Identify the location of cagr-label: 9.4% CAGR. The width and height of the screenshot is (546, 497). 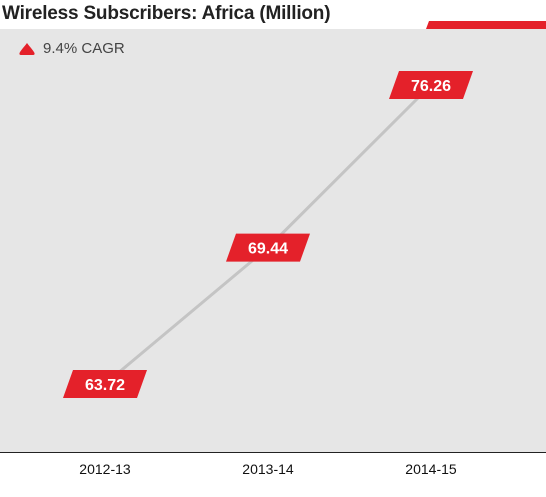
(84, 48).